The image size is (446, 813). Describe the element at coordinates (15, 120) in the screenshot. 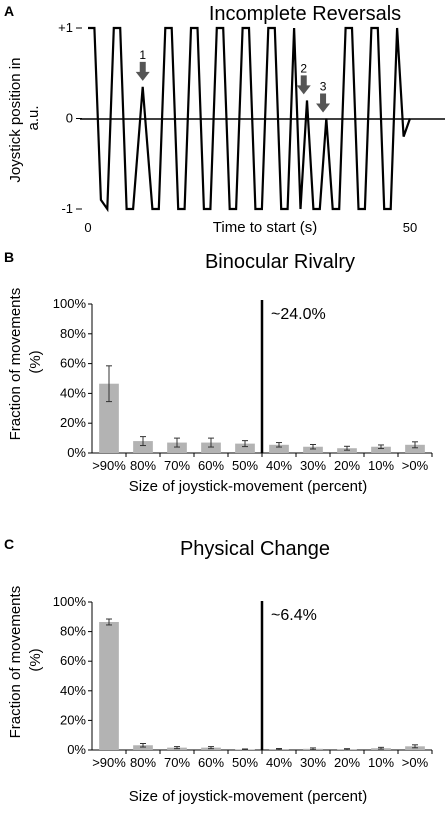

I see `panel-a-ylabel-line1: Joystick position in` at that location.